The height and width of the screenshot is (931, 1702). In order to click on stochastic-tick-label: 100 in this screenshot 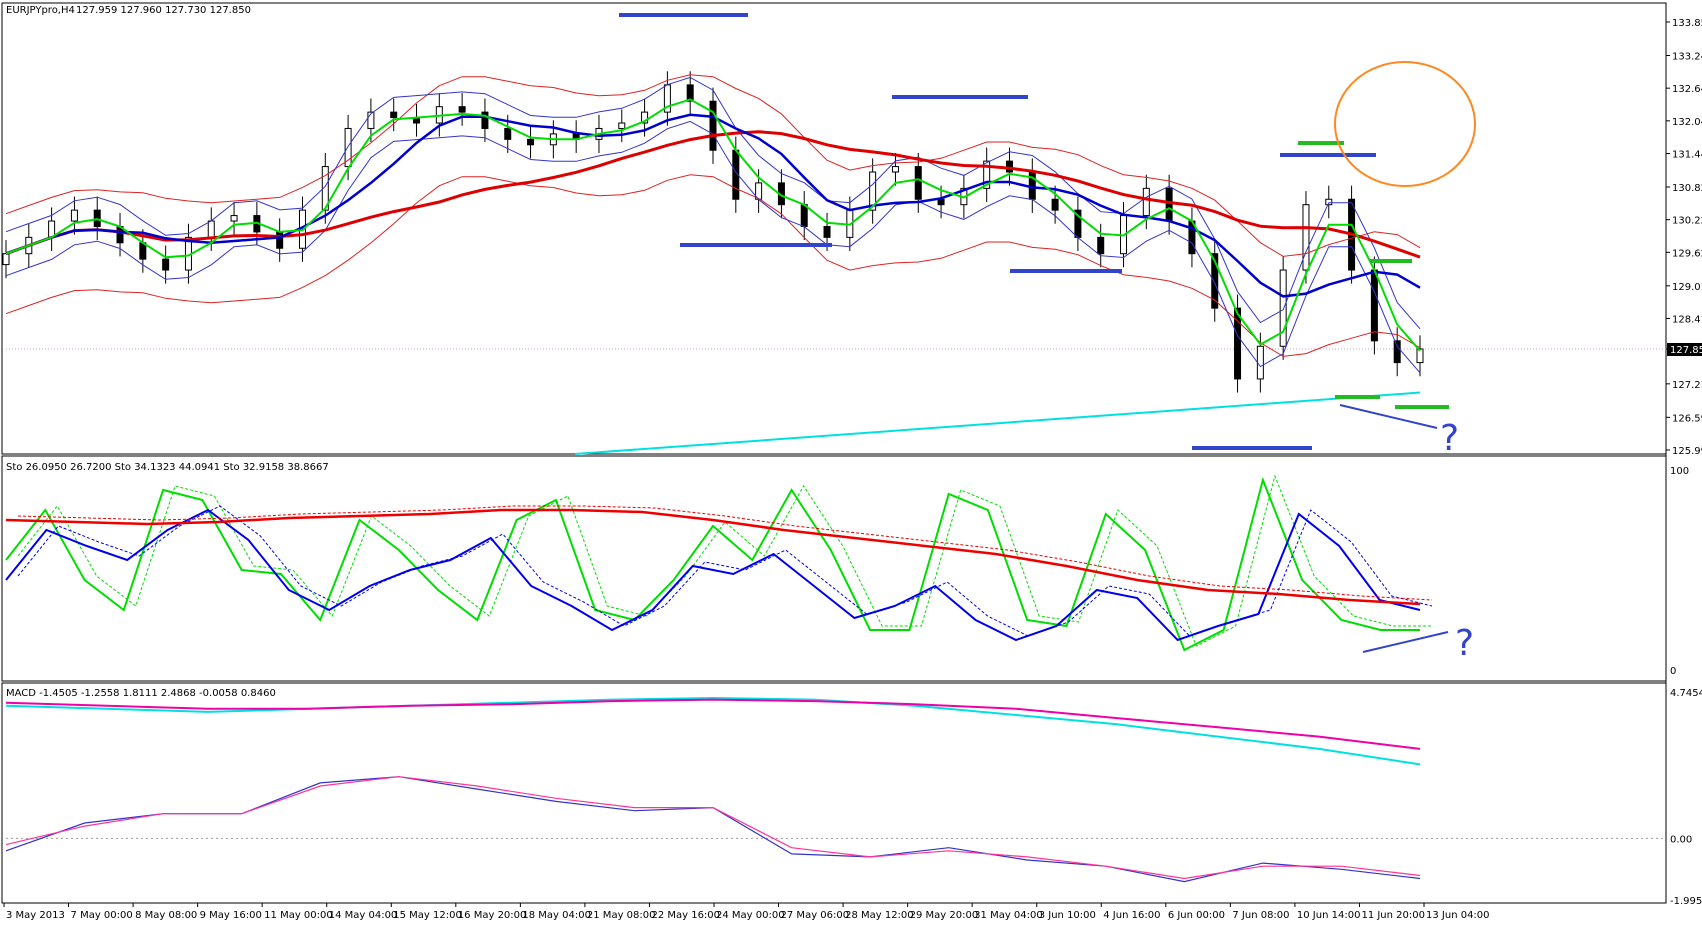, I will do `click(1679, 471)`.